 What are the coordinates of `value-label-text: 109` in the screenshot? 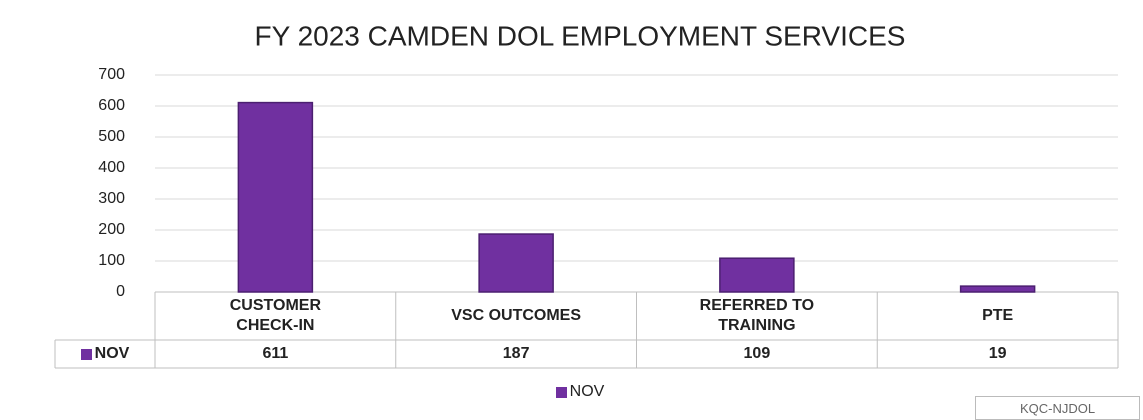 It's located at (757, 353).